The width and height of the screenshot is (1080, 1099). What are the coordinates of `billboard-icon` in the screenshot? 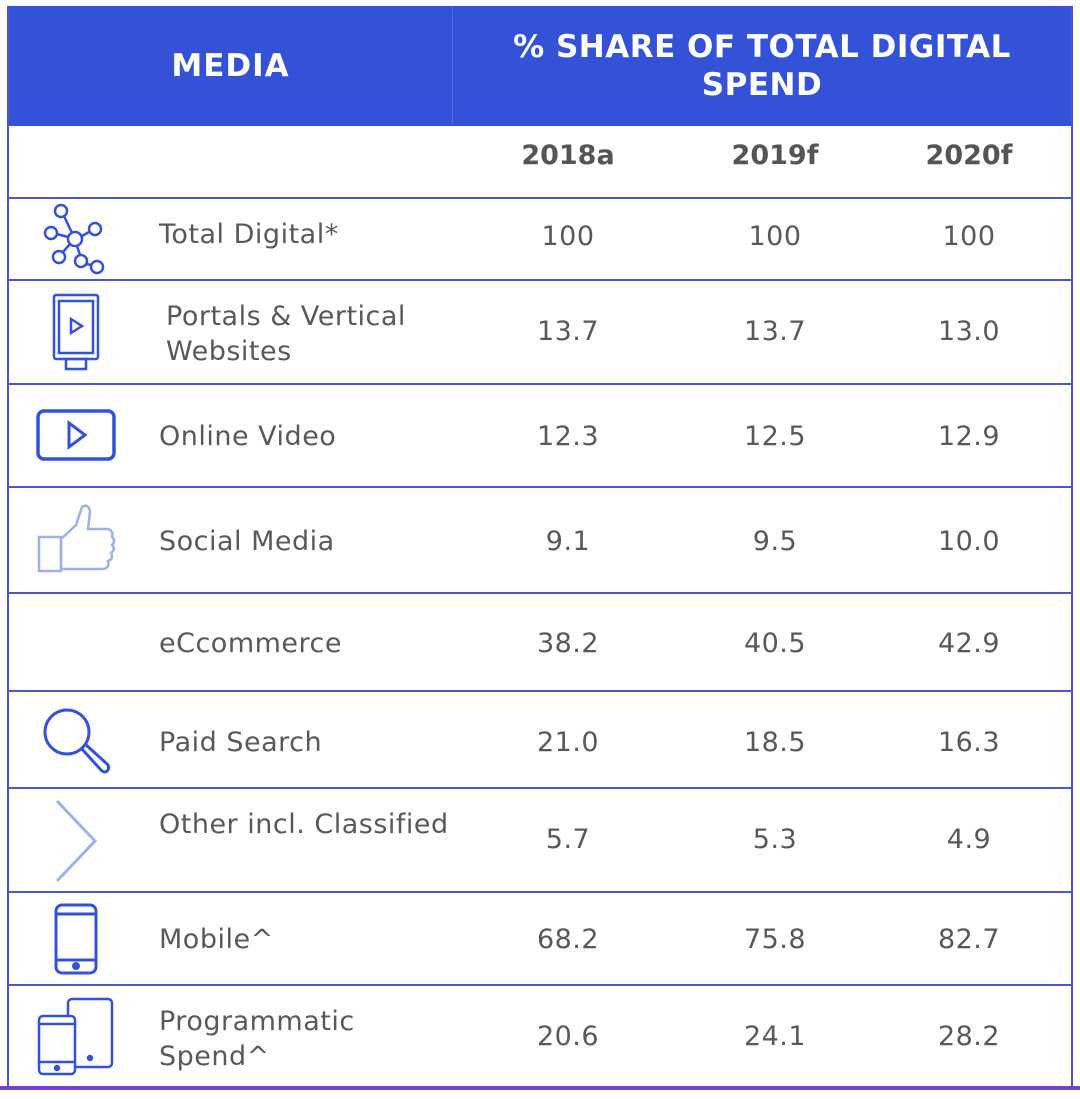 It's located at (76, 333).